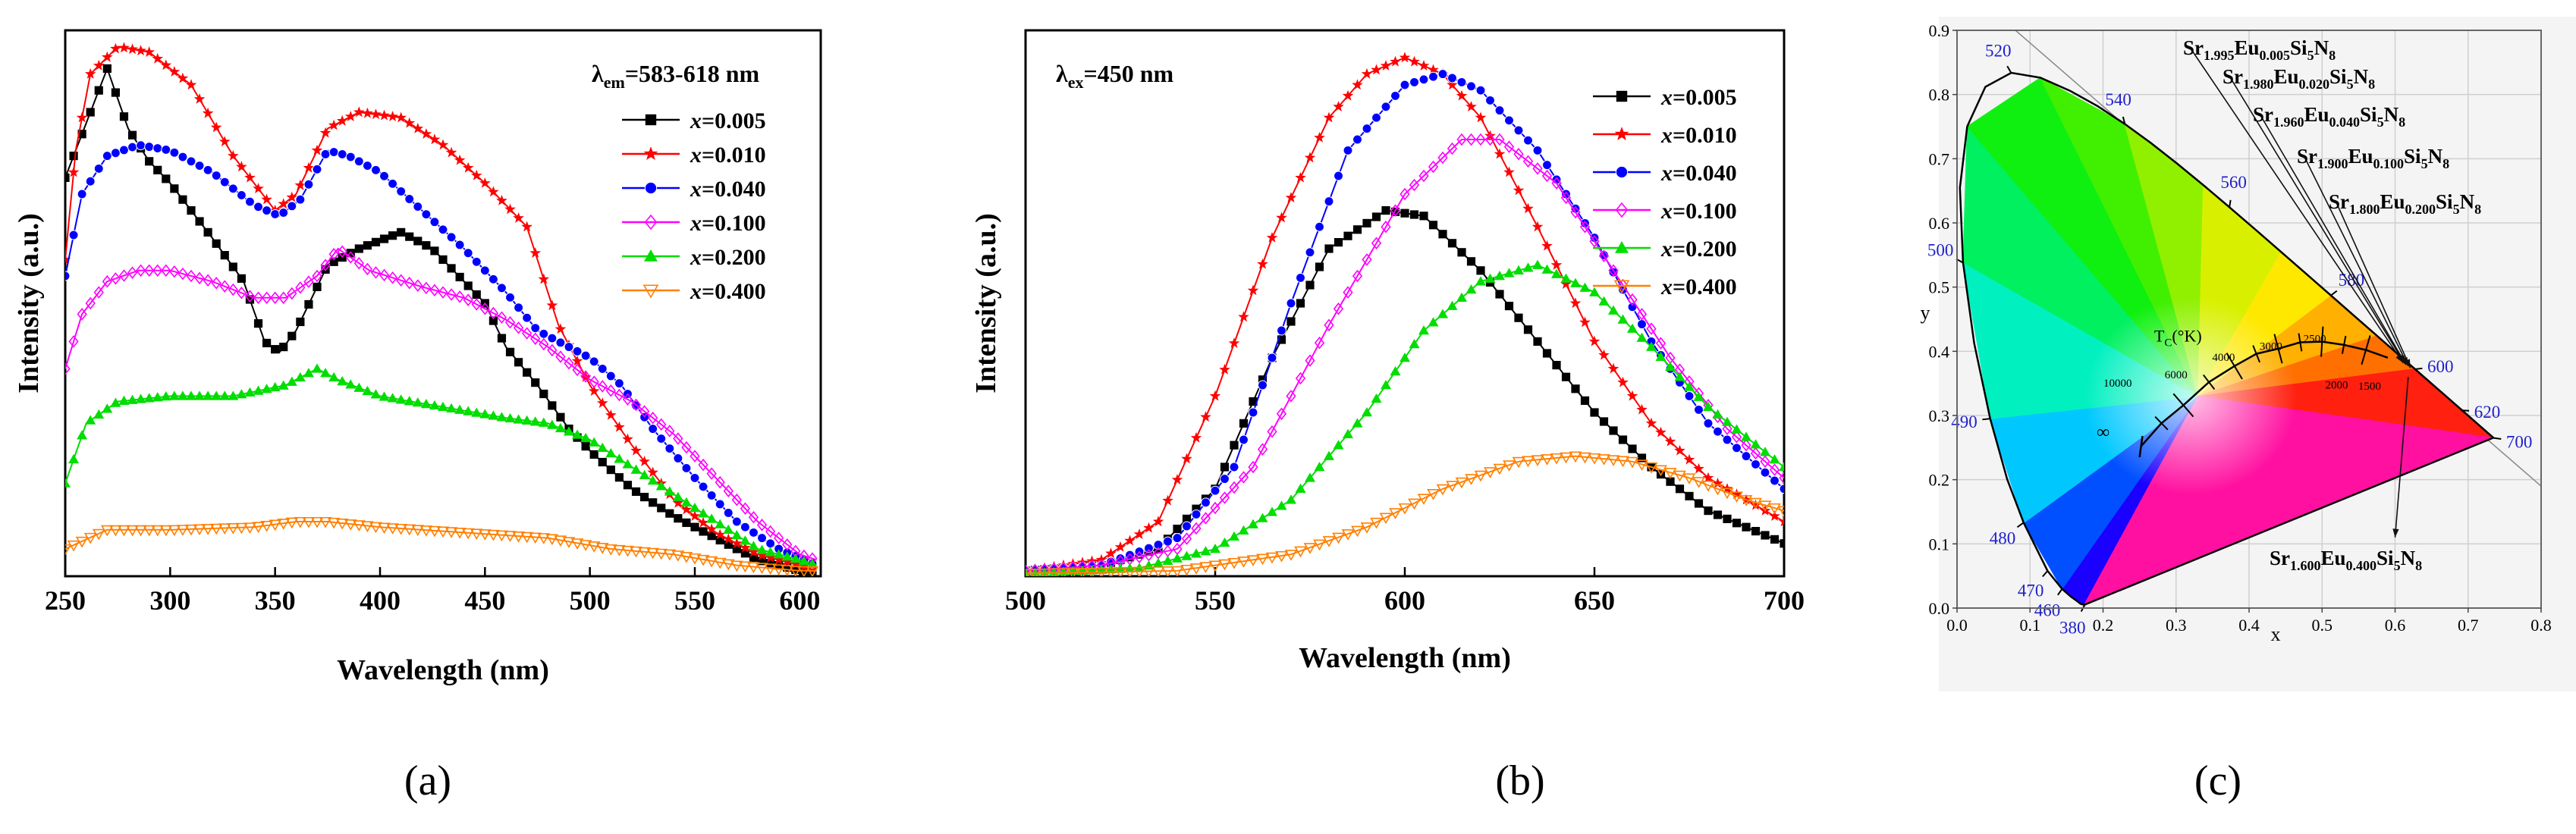  Describe the element at coordinates (2322, 625) in the screenshot. I see `cie-x-tick-label: 0.5` at that location.